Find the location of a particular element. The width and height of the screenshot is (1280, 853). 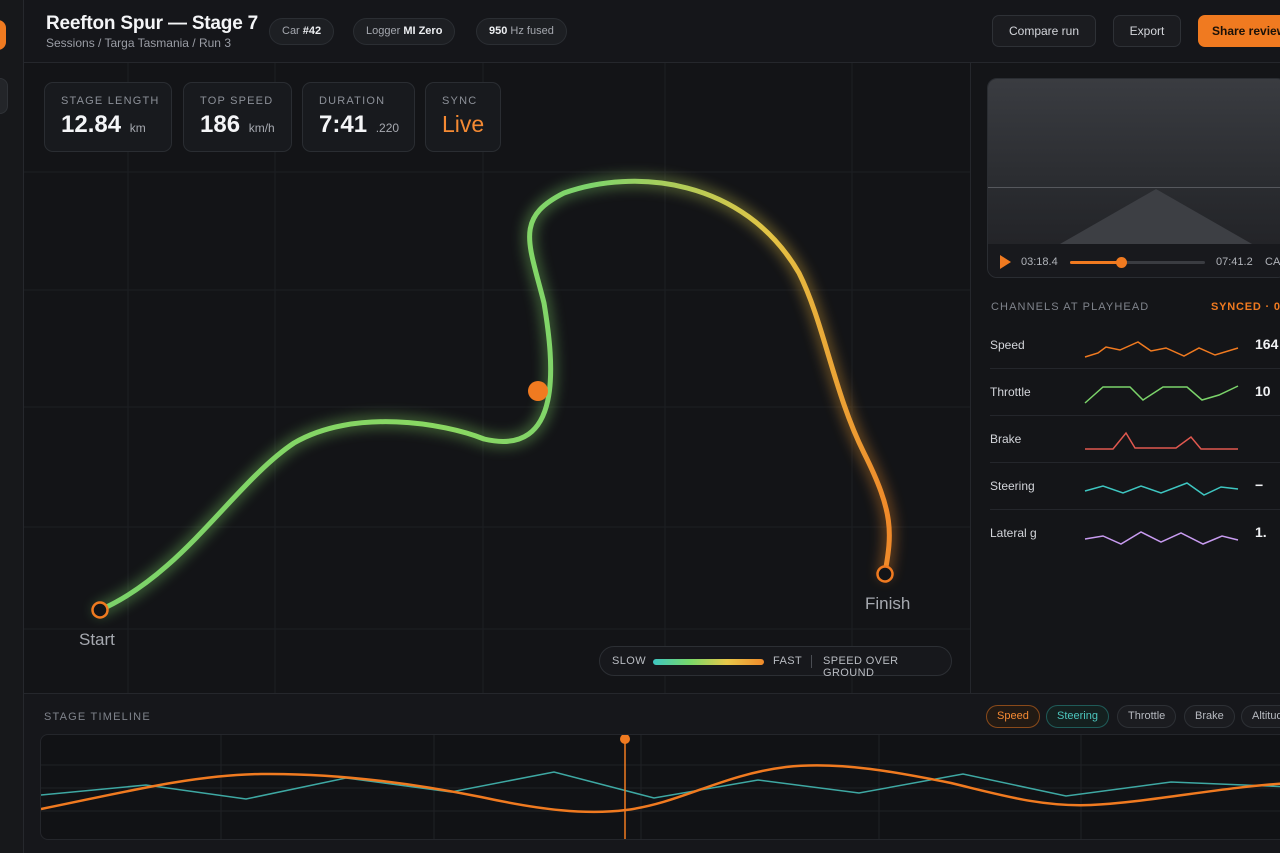

stat-value: 7:41 .220 is located at coordinates (366, 125).